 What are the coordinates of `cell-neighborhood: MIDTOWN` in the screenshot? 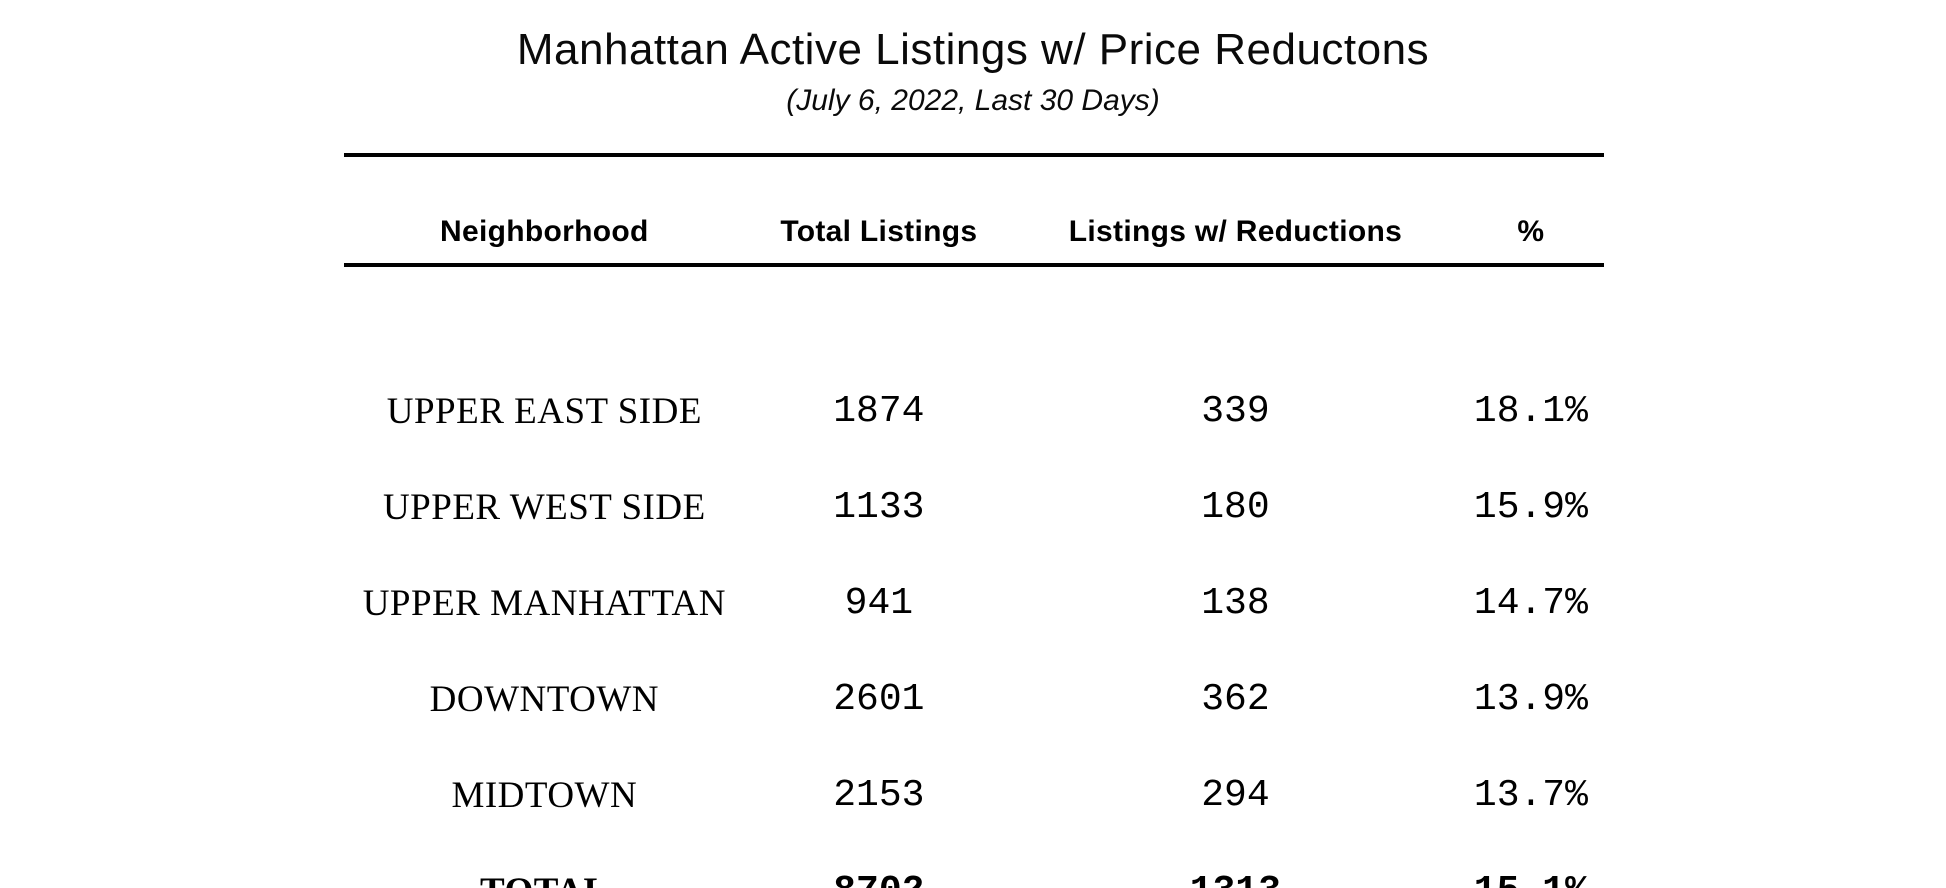 It's located at (544, 795).